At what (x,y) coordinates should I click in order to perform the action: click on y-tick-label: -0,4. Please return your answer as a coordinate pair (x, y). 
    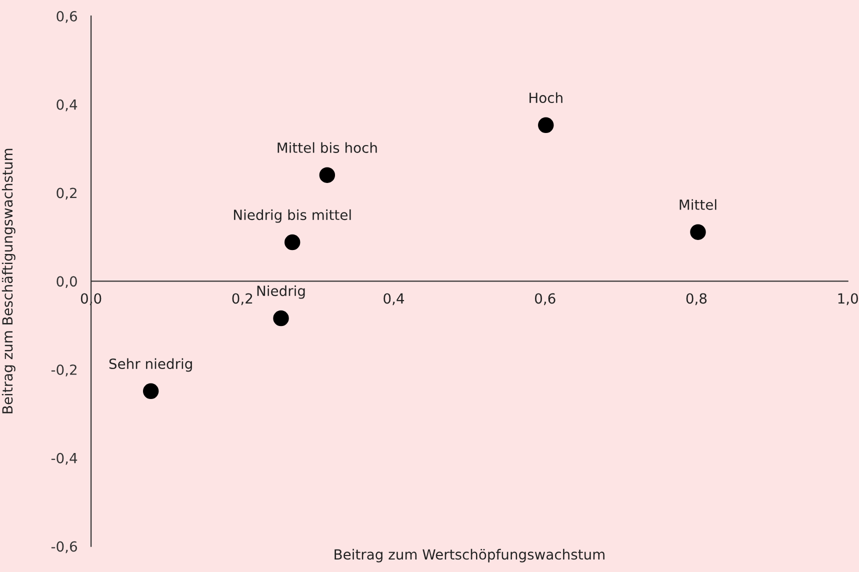
    Looking at the image, I should click on (64, 458).